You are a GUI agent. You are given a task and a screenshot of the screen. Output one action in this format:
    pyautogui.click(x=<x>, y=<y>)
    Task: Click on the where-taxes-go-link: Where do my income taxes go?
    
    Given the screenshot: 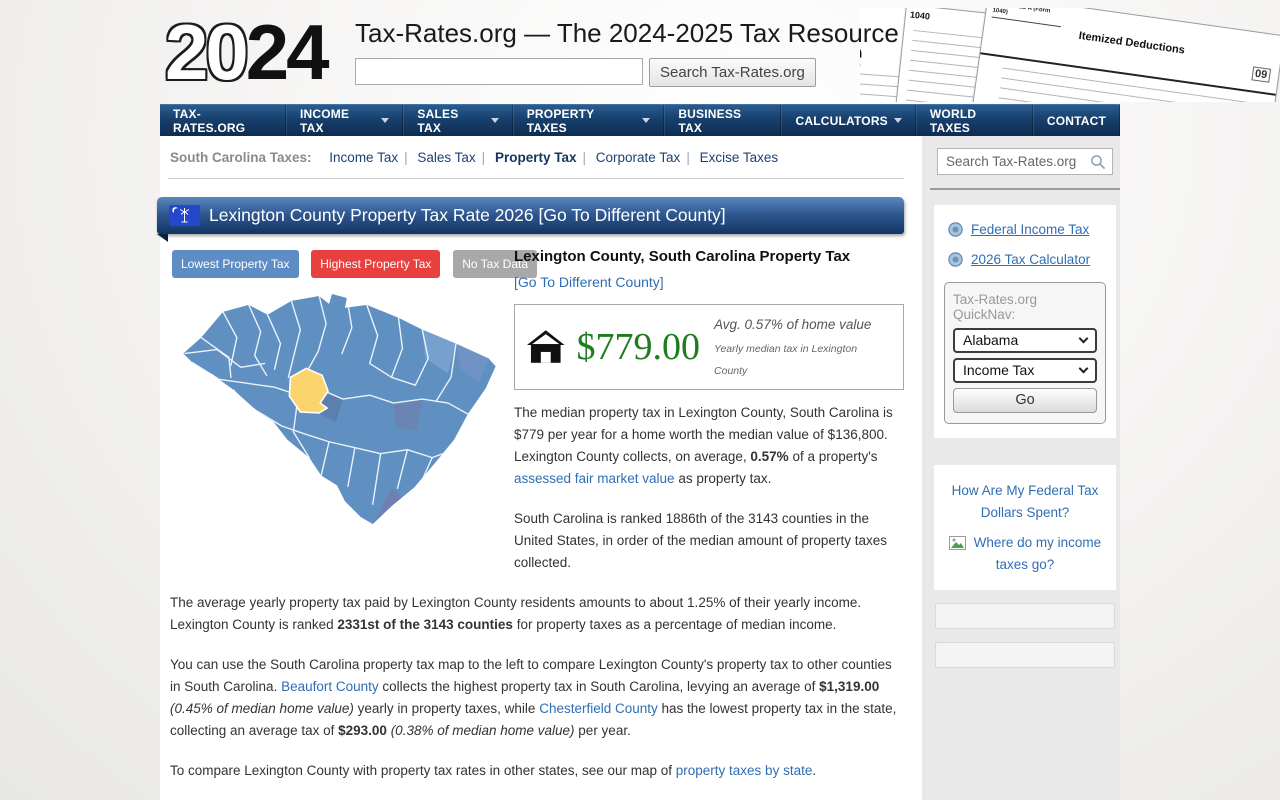 What is the action you would take?
    pyautogui.click(x=1037, y=553)
    